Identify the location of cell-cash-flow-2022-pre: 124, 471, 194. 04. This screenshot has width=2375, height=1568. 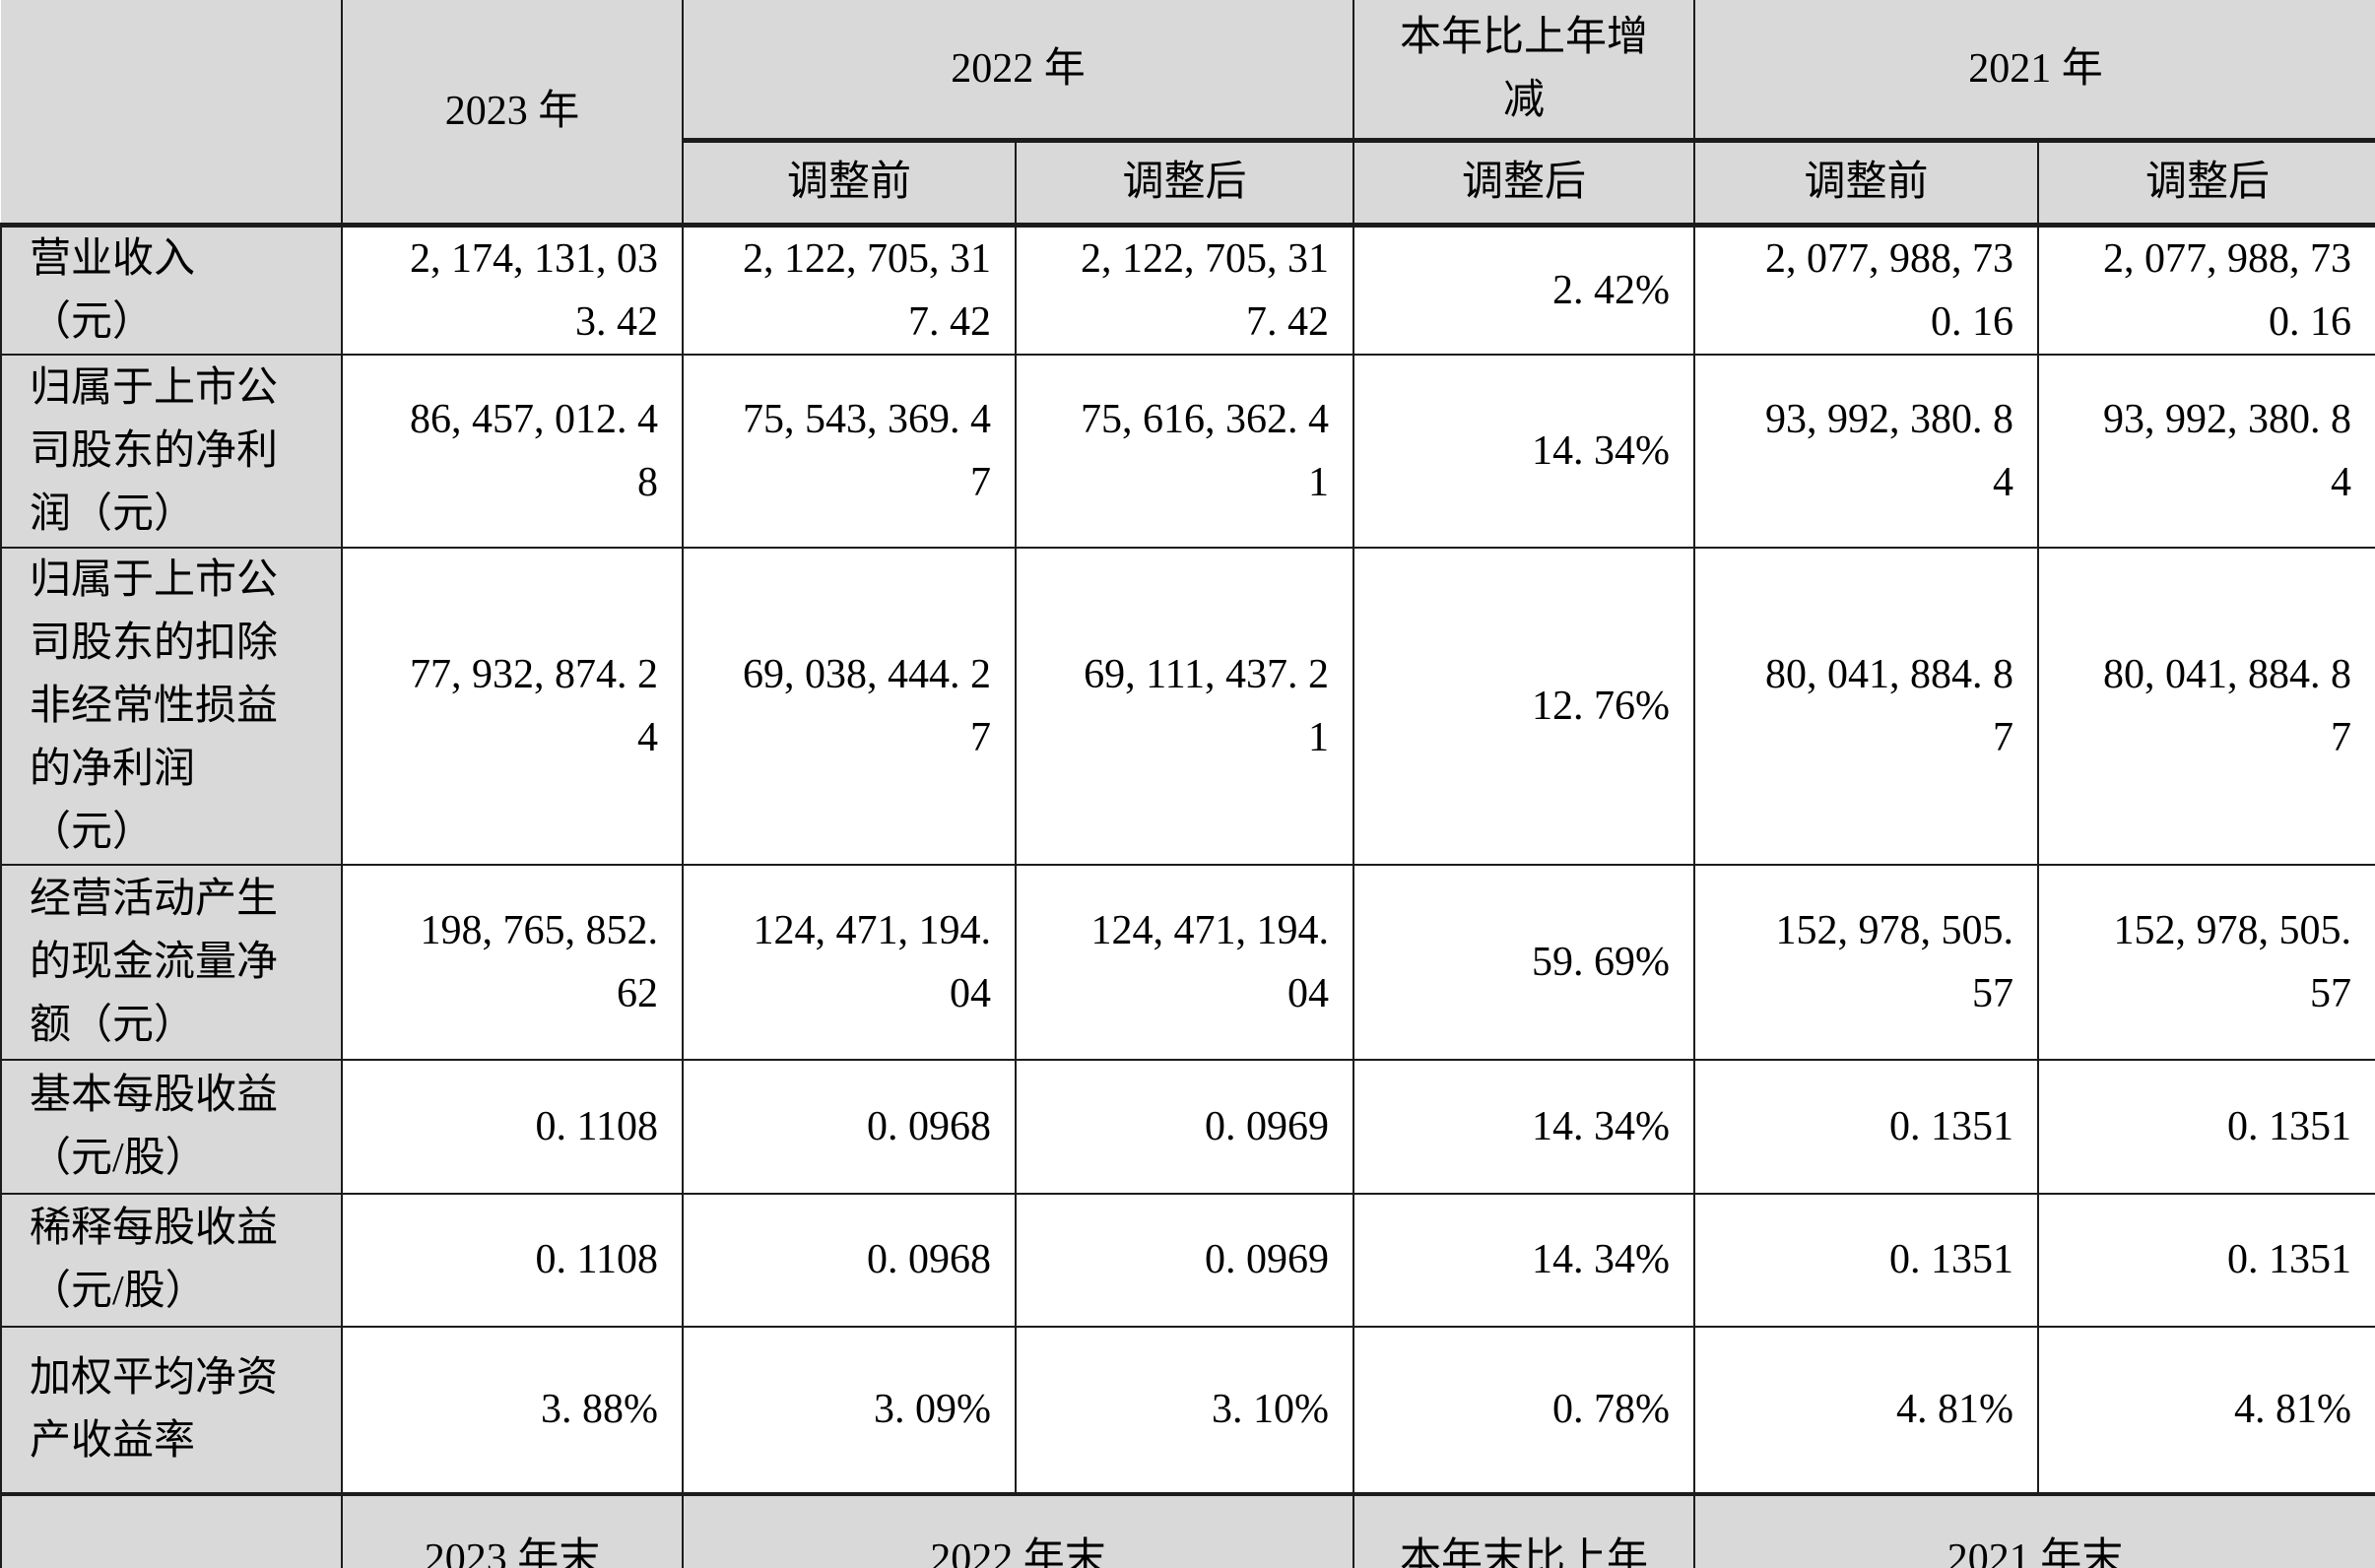
(849, 962).